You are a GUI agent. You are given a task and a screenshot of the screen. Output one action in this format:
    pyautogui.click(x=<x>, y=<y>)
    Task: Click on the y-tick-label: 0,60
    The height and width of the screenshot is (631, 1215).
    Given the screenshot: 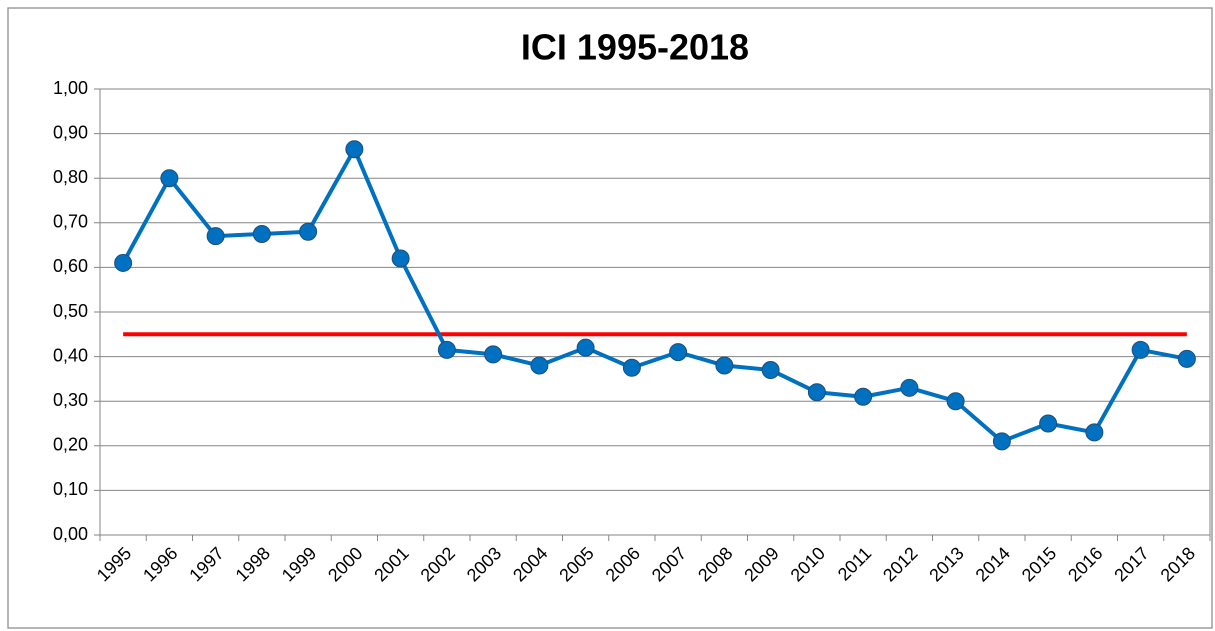 What is the action you would take?
    pyautogui.click(x=70, y=266)
    